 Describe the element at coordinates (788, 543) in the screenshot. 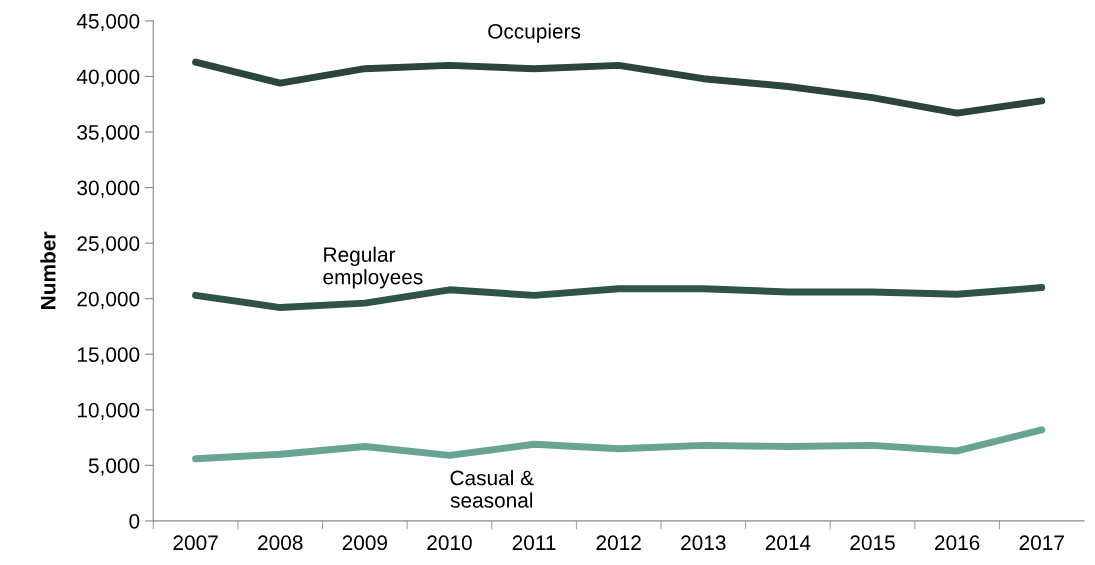

I see `x-tick-label: 2014` at that location.